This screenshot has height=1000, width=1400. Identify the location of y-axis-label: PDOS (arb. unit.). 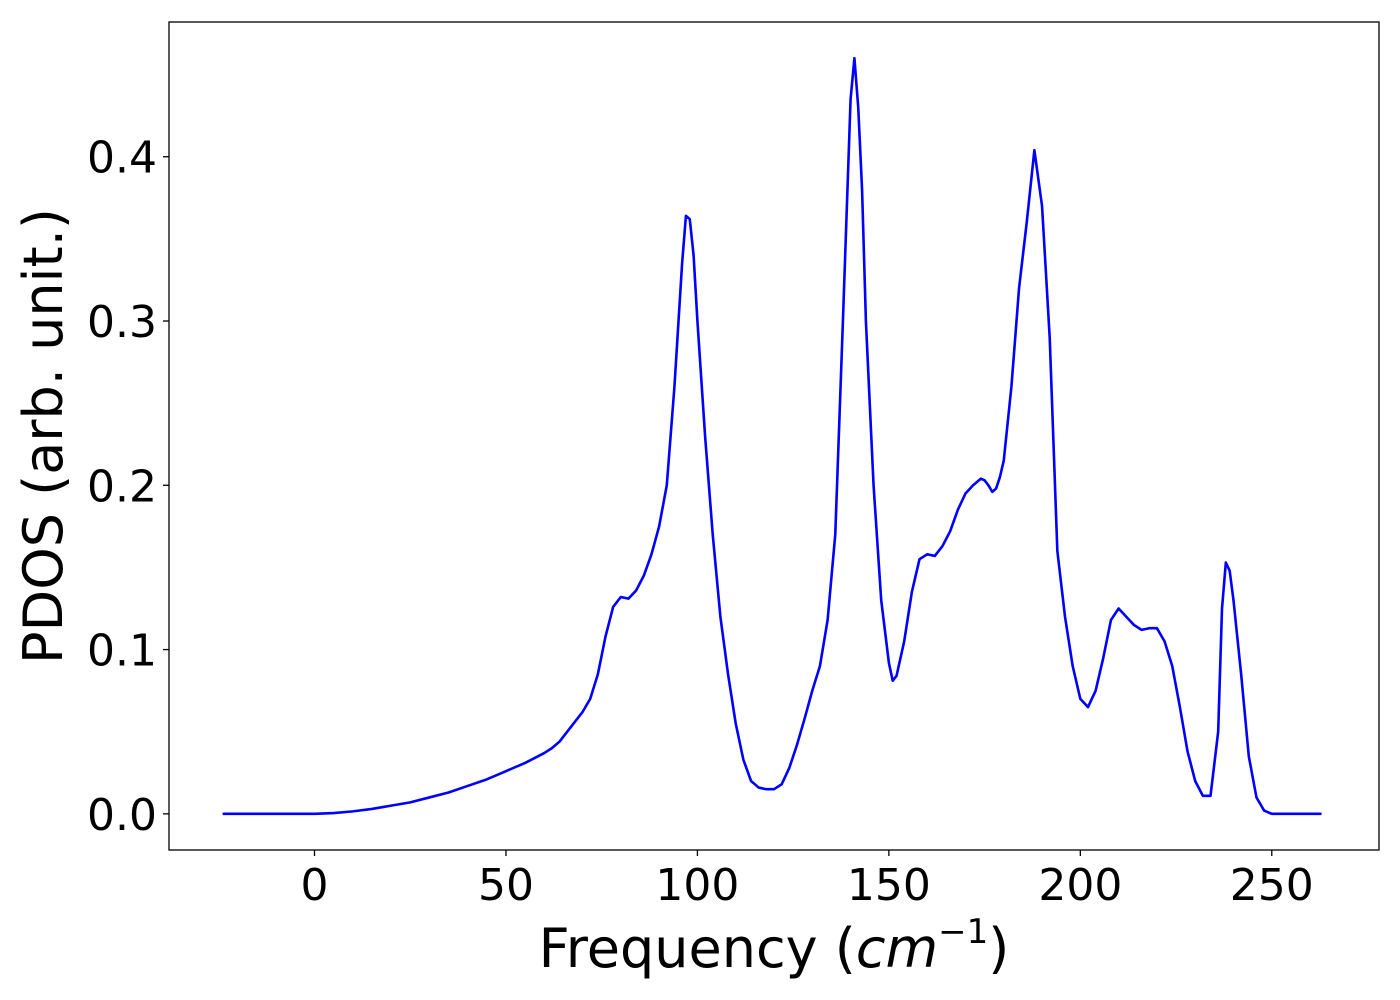
(43, 436).